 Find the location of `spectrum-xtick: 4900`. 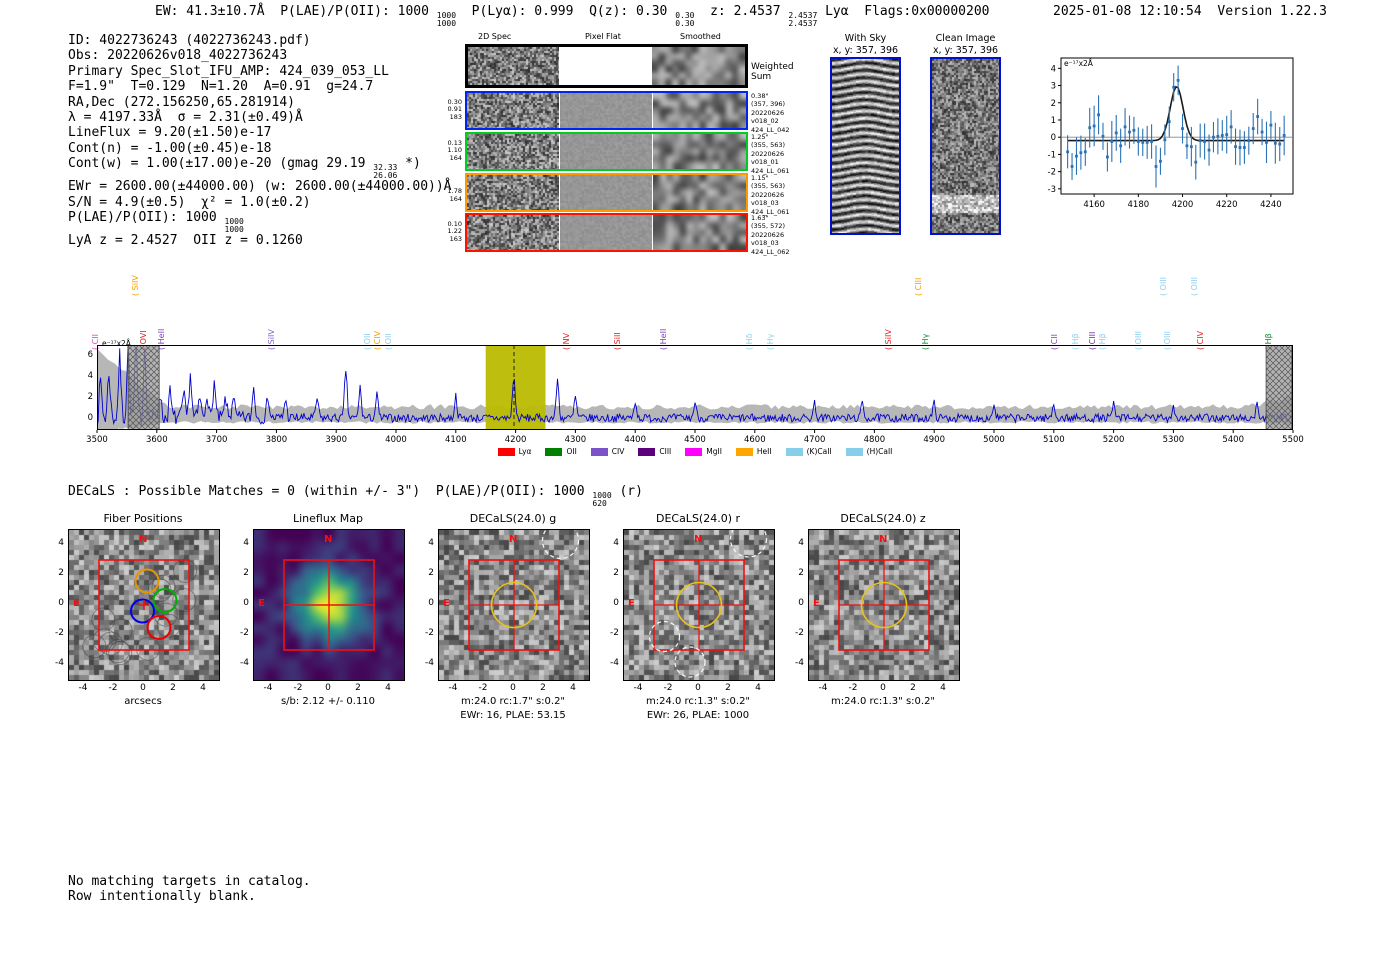

spectrum-xtick: 4900 is located at coordinates (934, 440).